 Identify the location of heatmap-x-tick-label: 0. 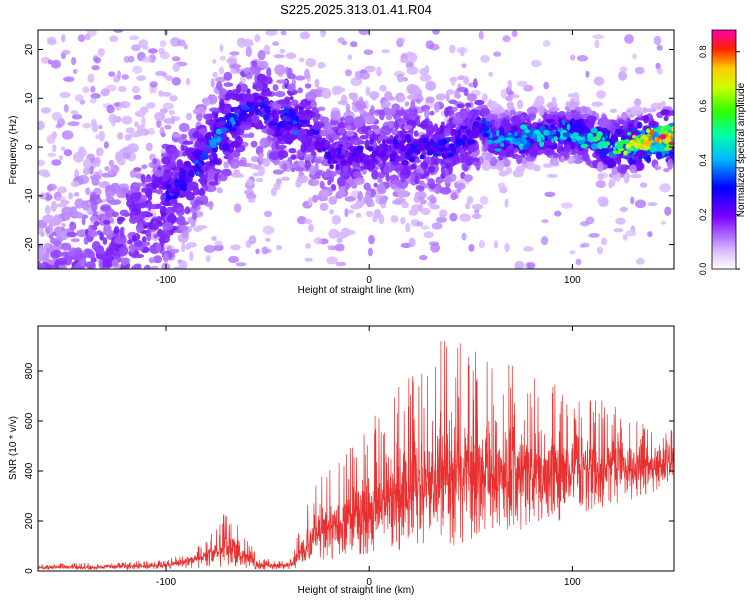
(369, 280).